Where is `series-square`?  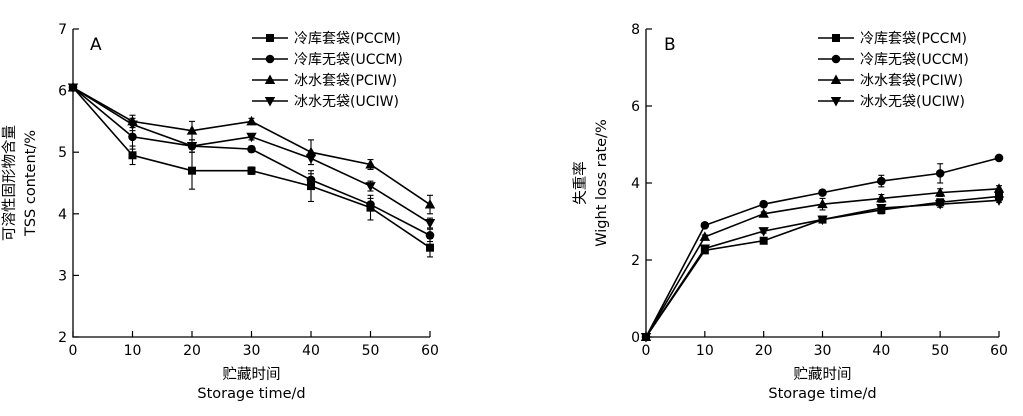 series-square is located at coordinates (822, 266).